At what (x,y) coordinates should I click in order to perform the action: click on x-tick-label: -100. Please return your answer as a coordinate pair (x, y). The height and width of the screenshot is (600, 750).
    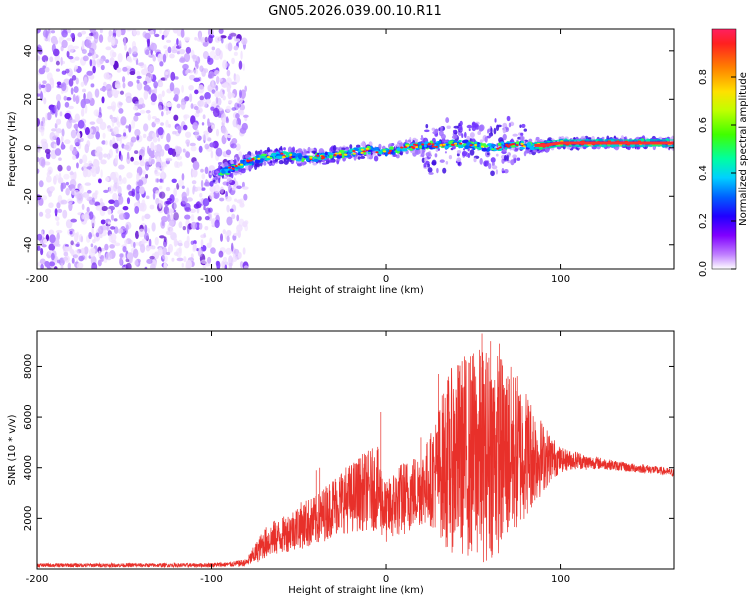
    Looking at the image, I should click on (211, 279).